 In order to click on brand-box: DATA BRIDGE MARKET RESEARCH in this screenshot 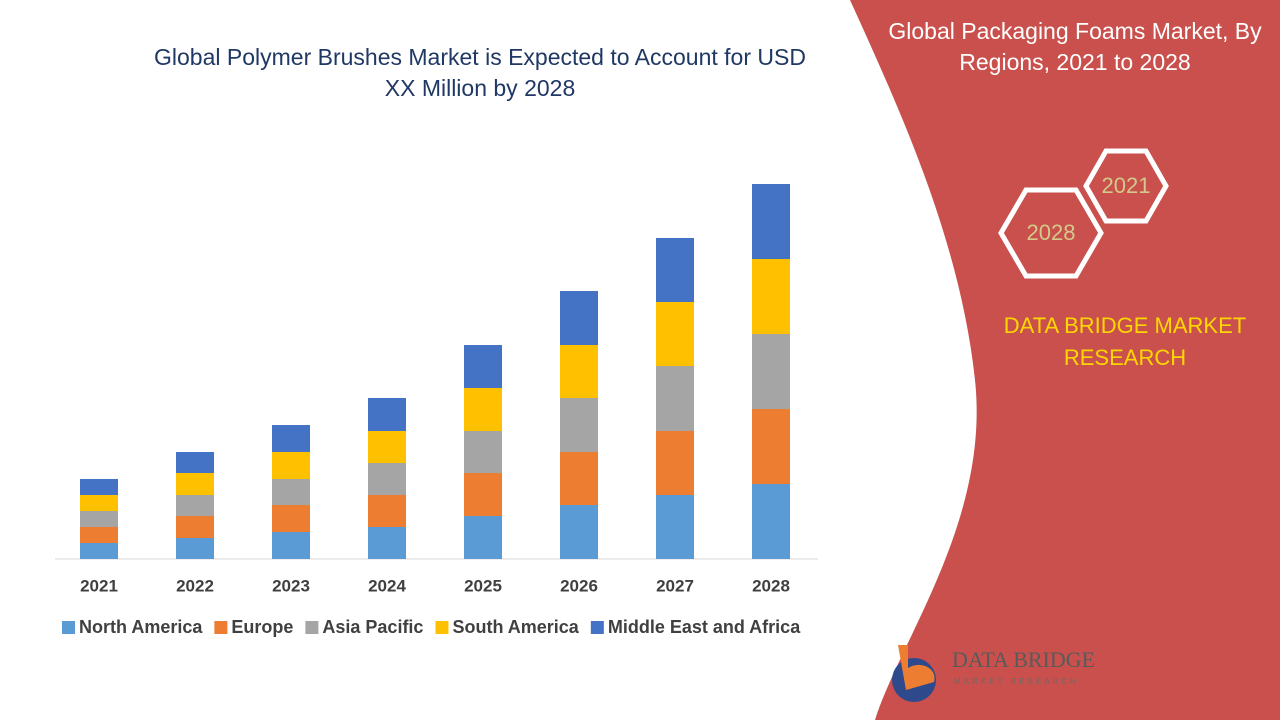, I will do `click(1125, 341)`.